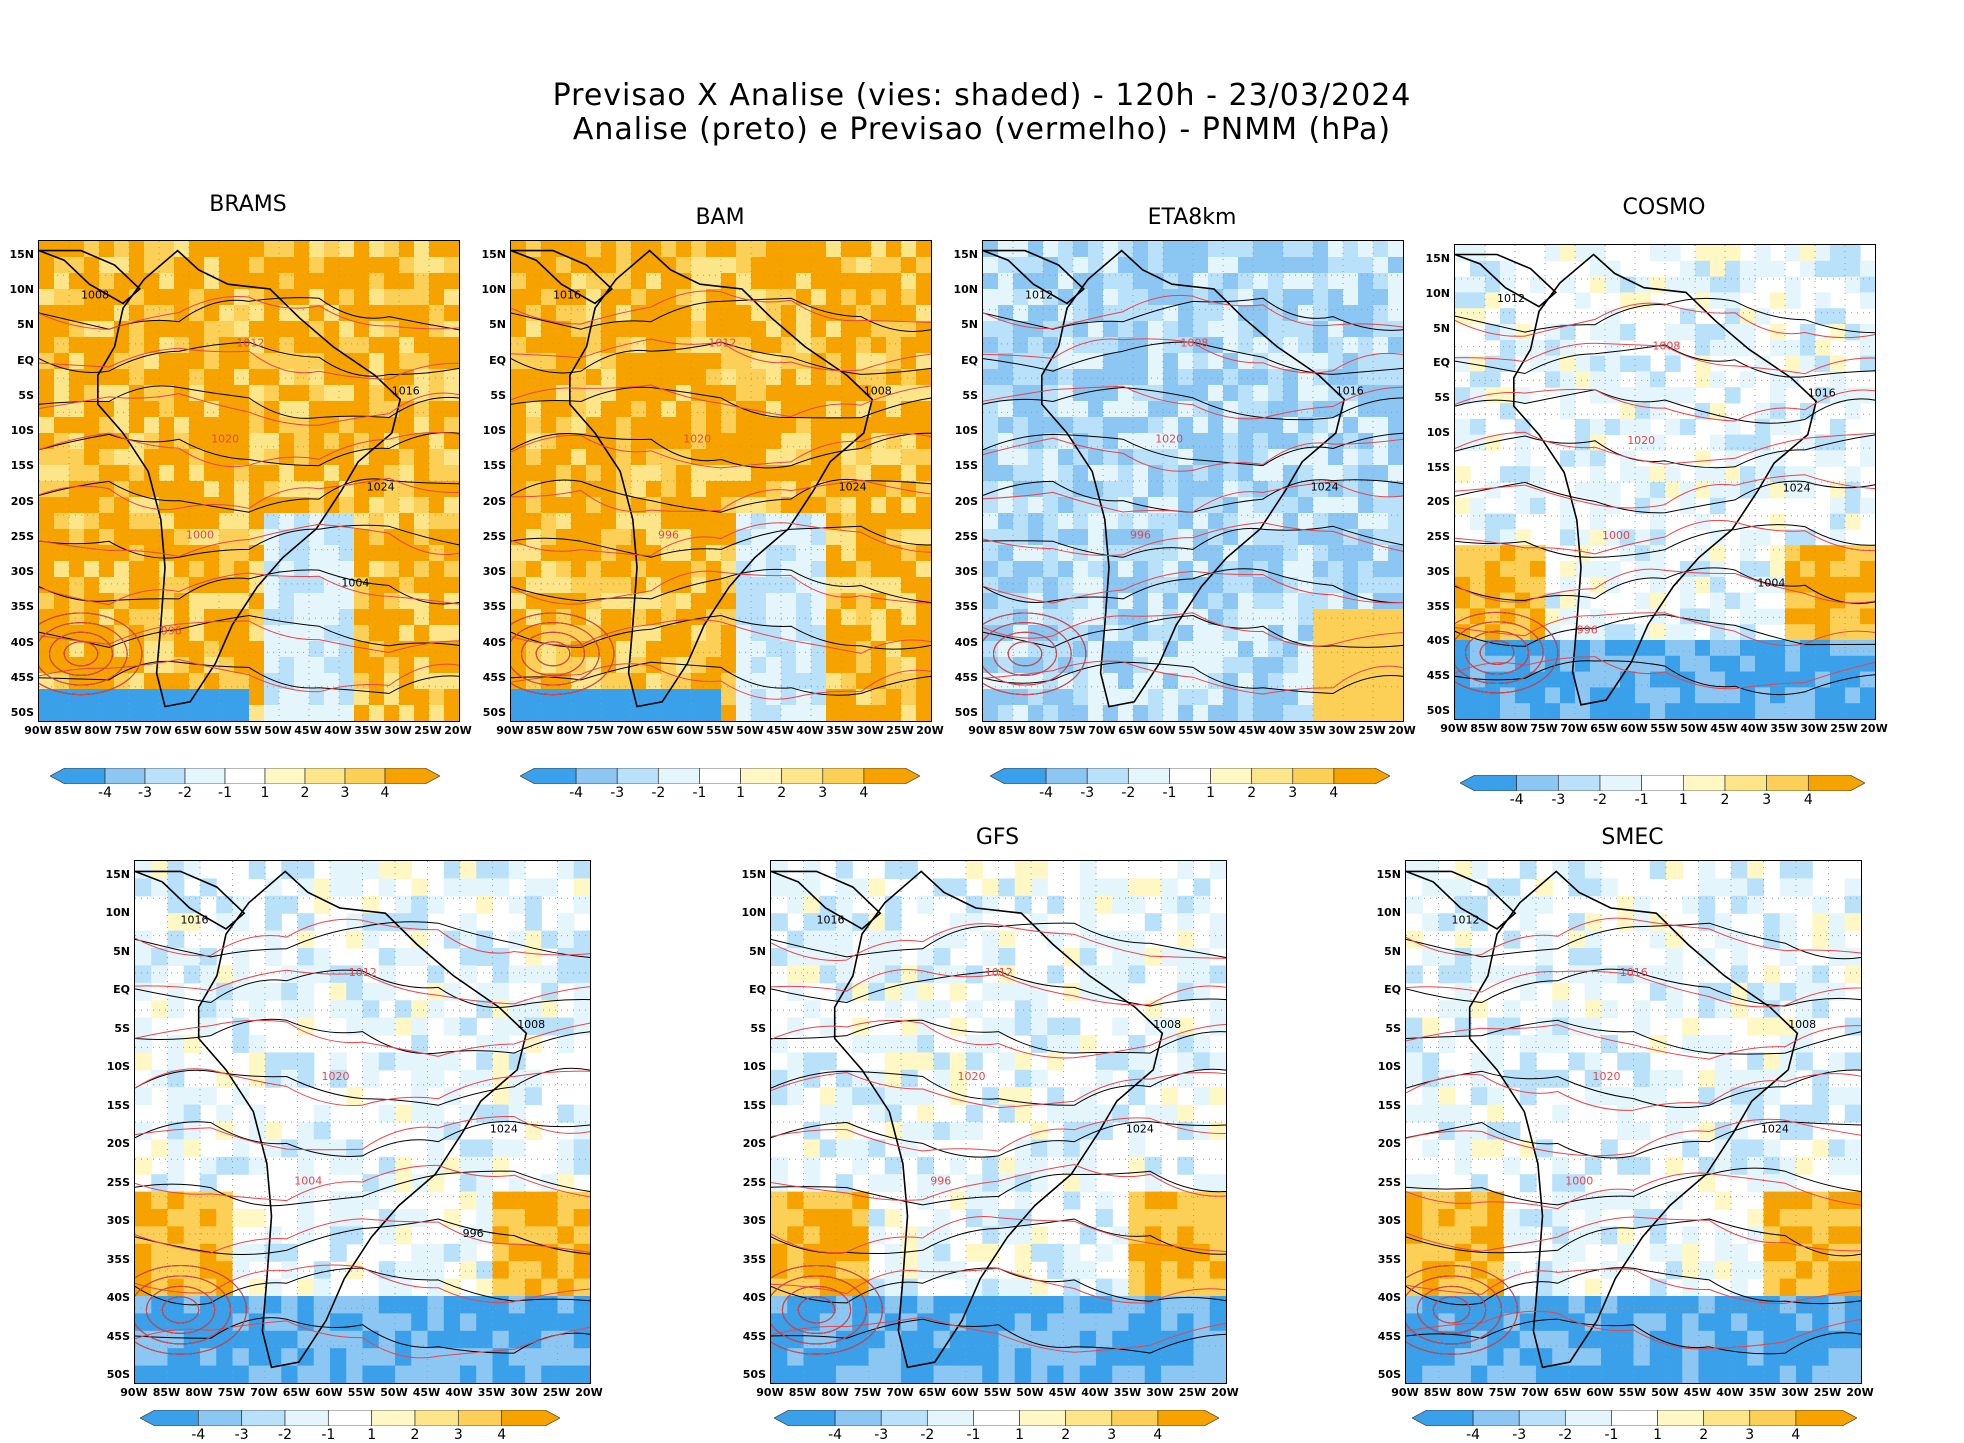 Image resolution: width=1964 pixels, height=1443 pixels. What do you see at coordinates (1634, 728) in the screenshot?
I see `lon-tick-label: 60W` at bounding box center [1634, 728].